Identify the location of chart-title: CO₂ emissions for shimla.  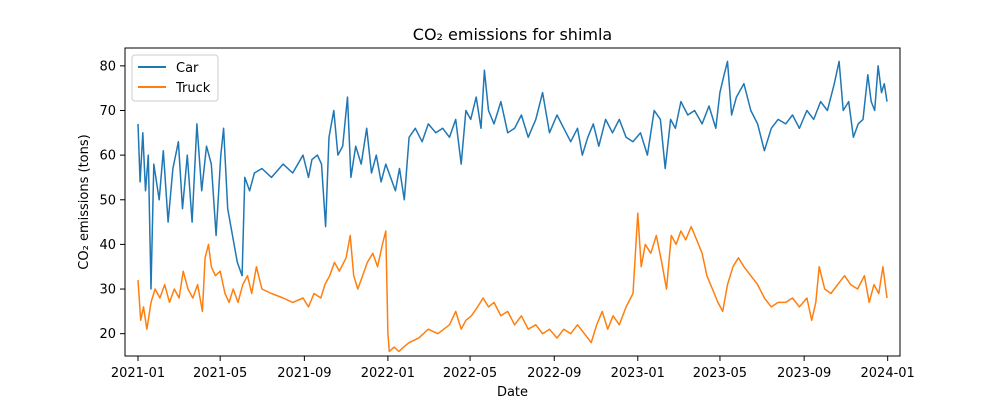
(512, 34).